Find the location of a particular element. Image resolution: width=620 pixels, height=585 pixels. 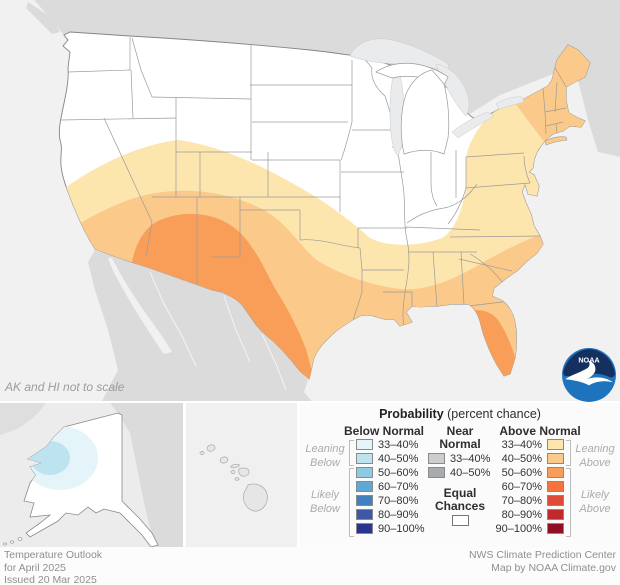

footer-title: Temperature Outlook is located at coordinates (53, 555).